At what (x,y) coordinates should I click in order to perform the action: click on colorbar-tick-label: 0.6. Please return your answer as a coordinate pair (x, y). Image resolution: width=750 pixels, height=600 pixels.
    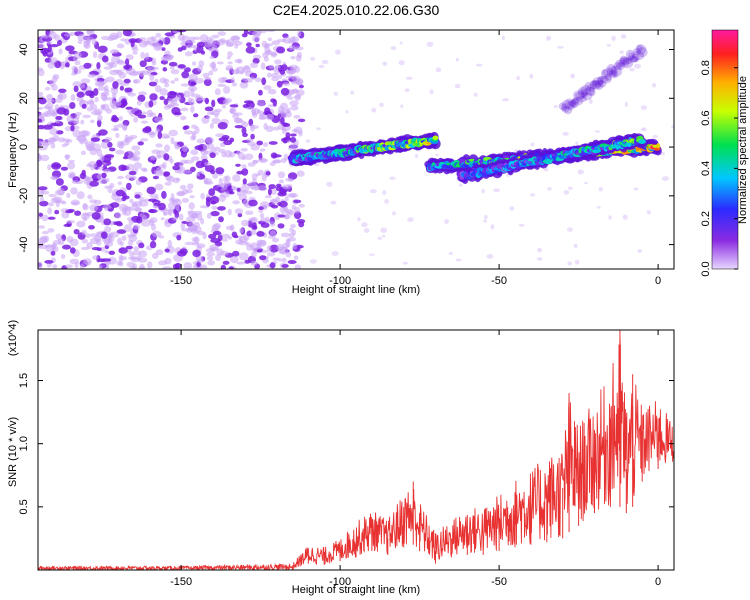
    Looking at the image, I should click on (706, 117).